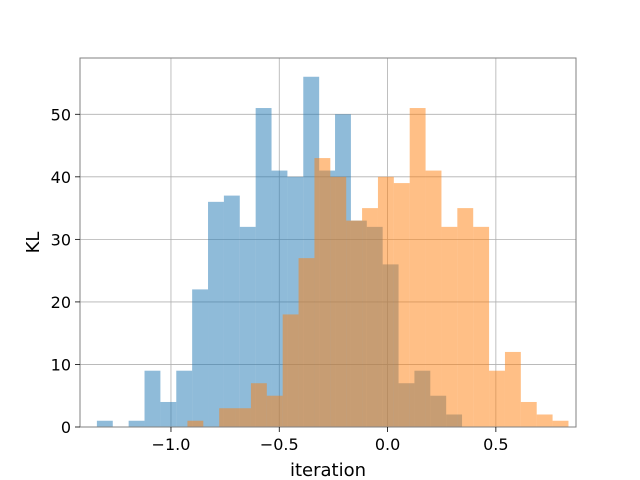  Describe the element at coordinates (387, 444) in the screenshot. I see `x-tick-label: 0.0` at that location.